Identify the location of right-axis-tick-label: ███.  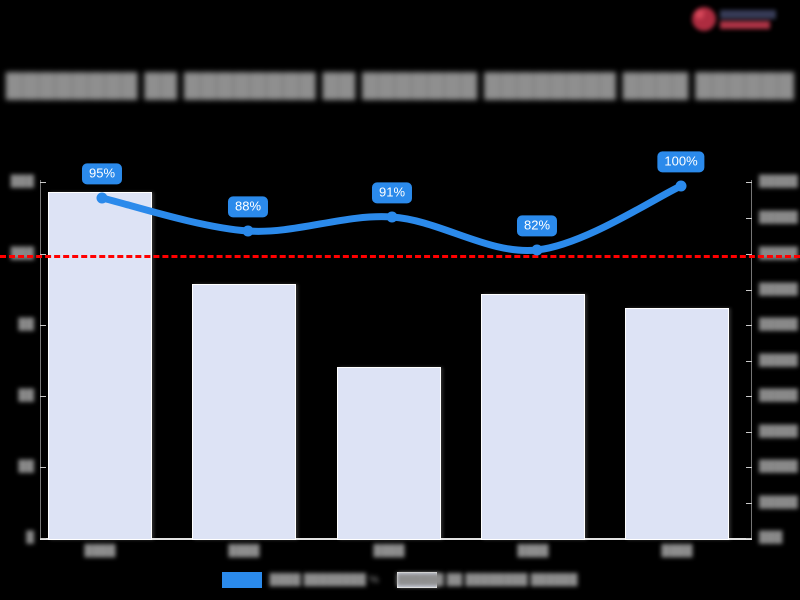
(771, 537).